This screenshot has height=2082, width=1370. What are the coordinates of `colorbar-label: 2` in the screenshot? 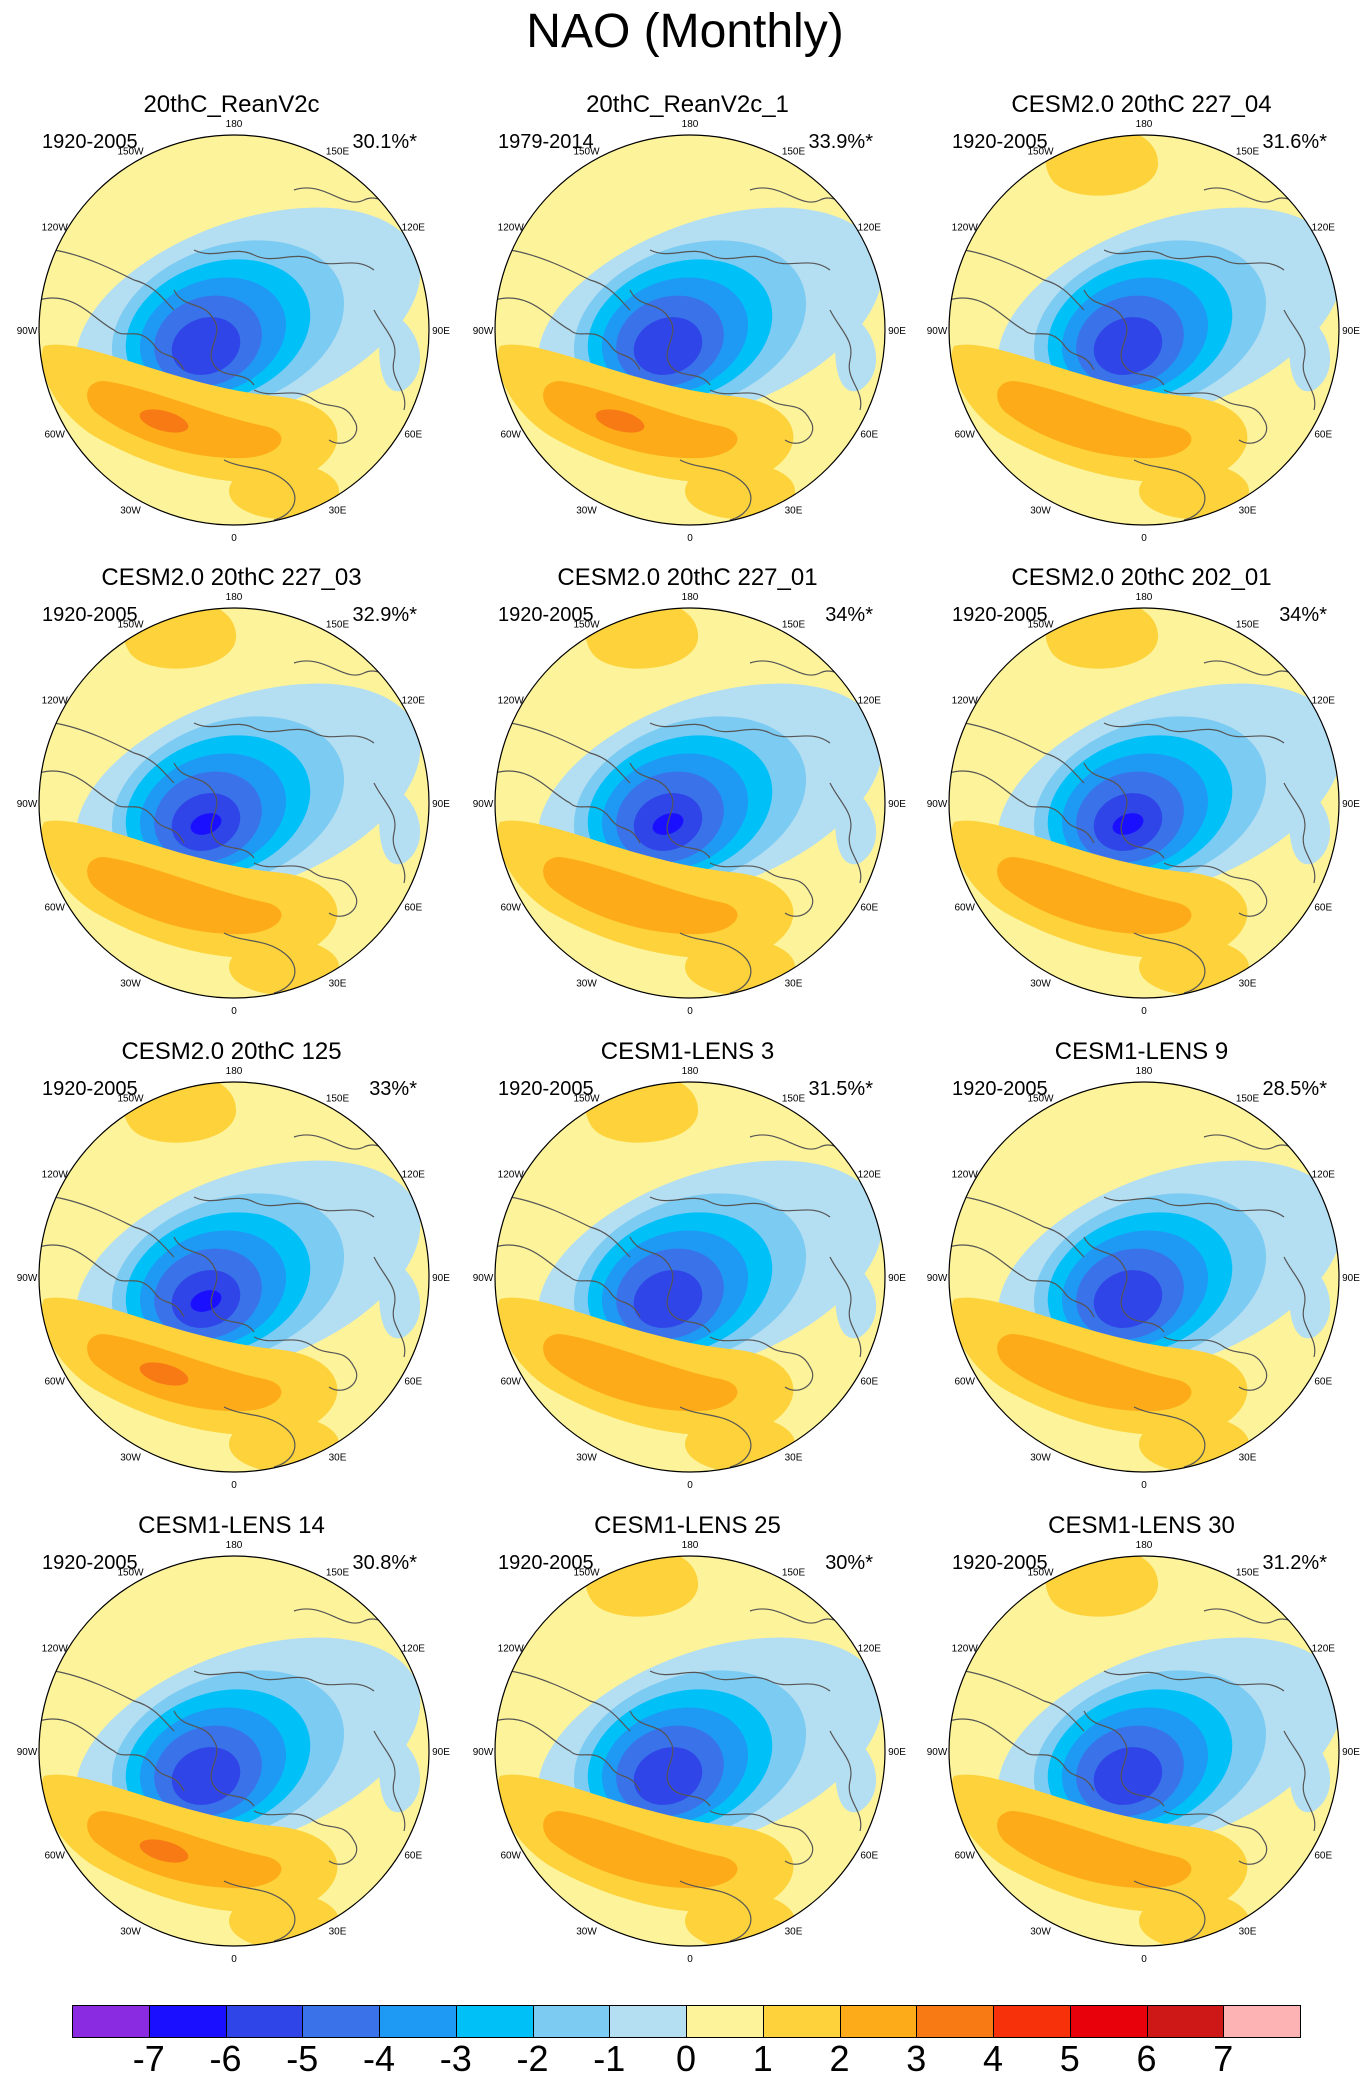 It's located at (839, 2058).